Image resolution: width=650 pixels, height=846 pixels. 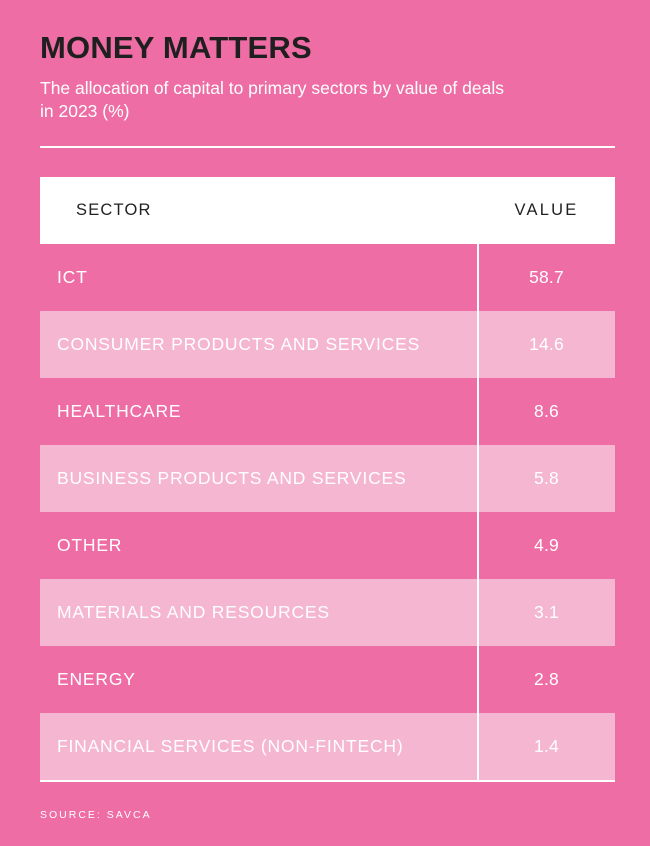 What do you see at coordinates (239, 344) in the screenshot?
I see `row-sector: CONSUMER PRODUCTS AND SERVICES` at bounding box center [239, 344].